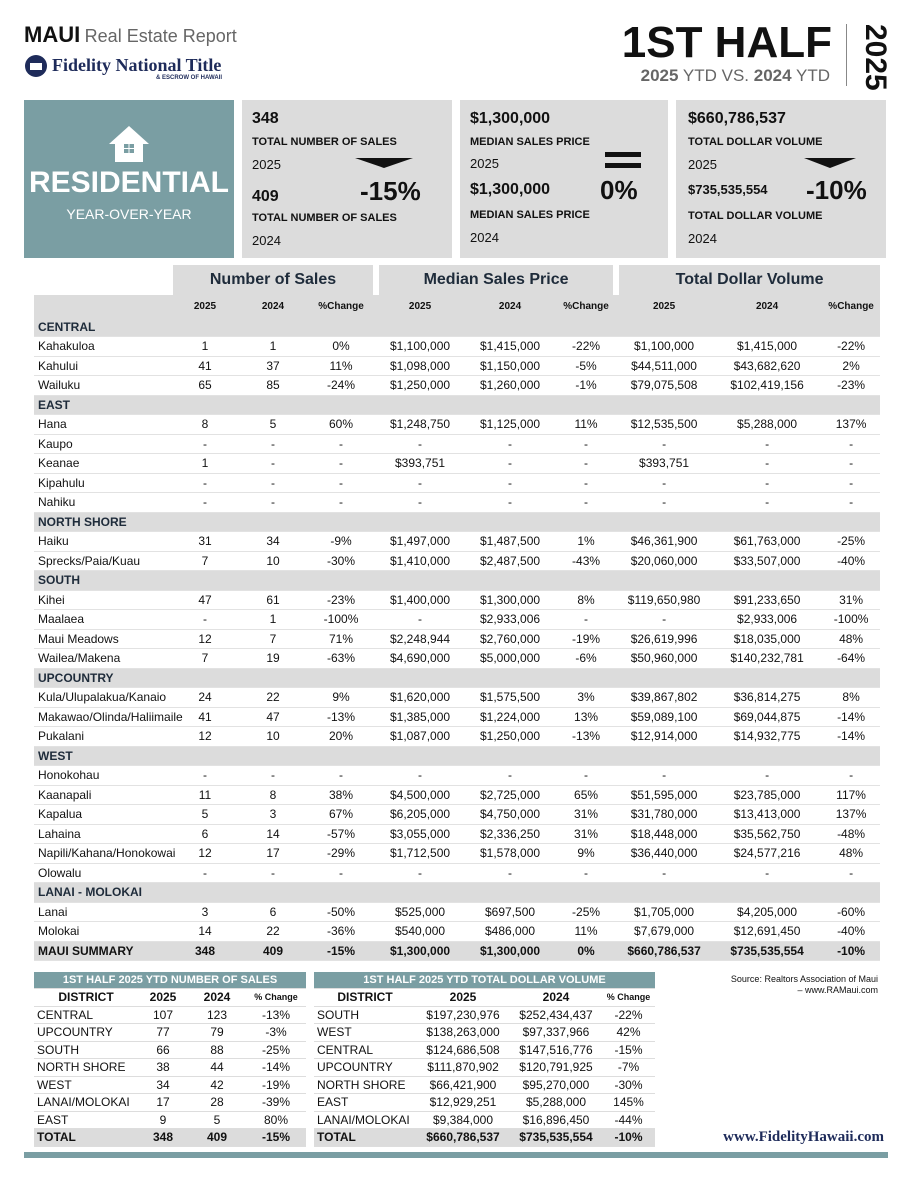  I want to click on cell: $12,535,500, so click(664, 424).